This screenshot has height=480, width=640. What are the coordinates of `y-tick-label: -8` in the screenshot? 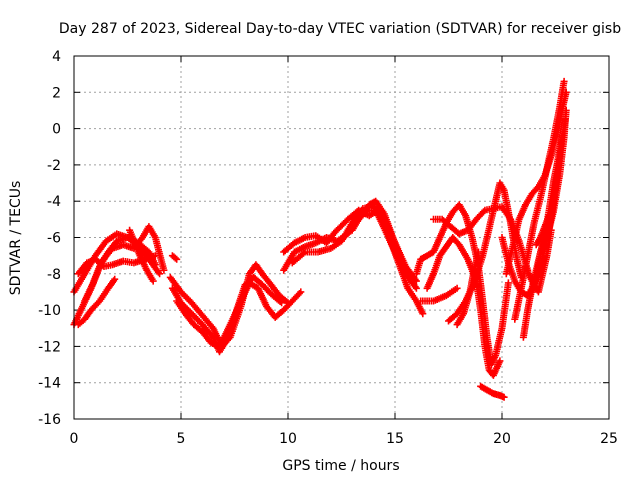 It's located at (54, 275).